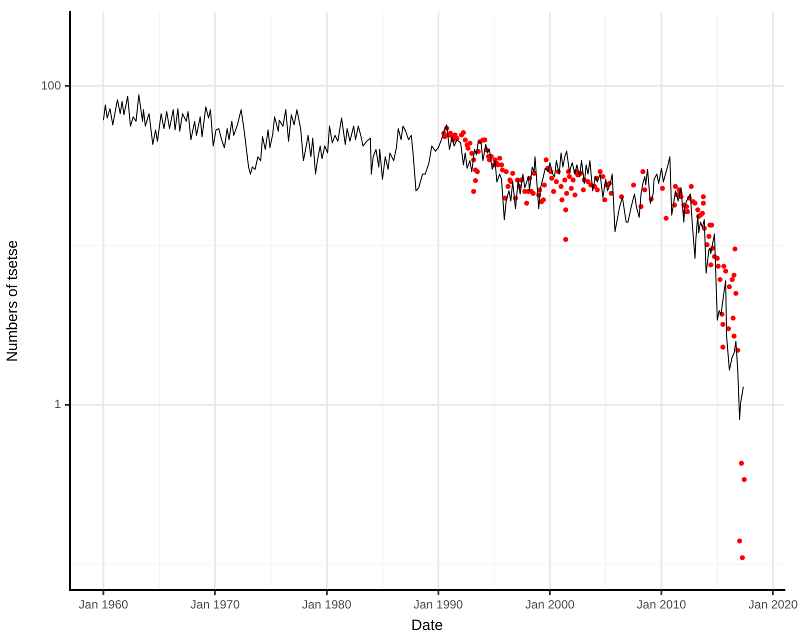 This screenshot has height=639, width=801. Describe the element at coordinates (427, 625) in the screenshot. I see `x-axis-title: Date` at that location.